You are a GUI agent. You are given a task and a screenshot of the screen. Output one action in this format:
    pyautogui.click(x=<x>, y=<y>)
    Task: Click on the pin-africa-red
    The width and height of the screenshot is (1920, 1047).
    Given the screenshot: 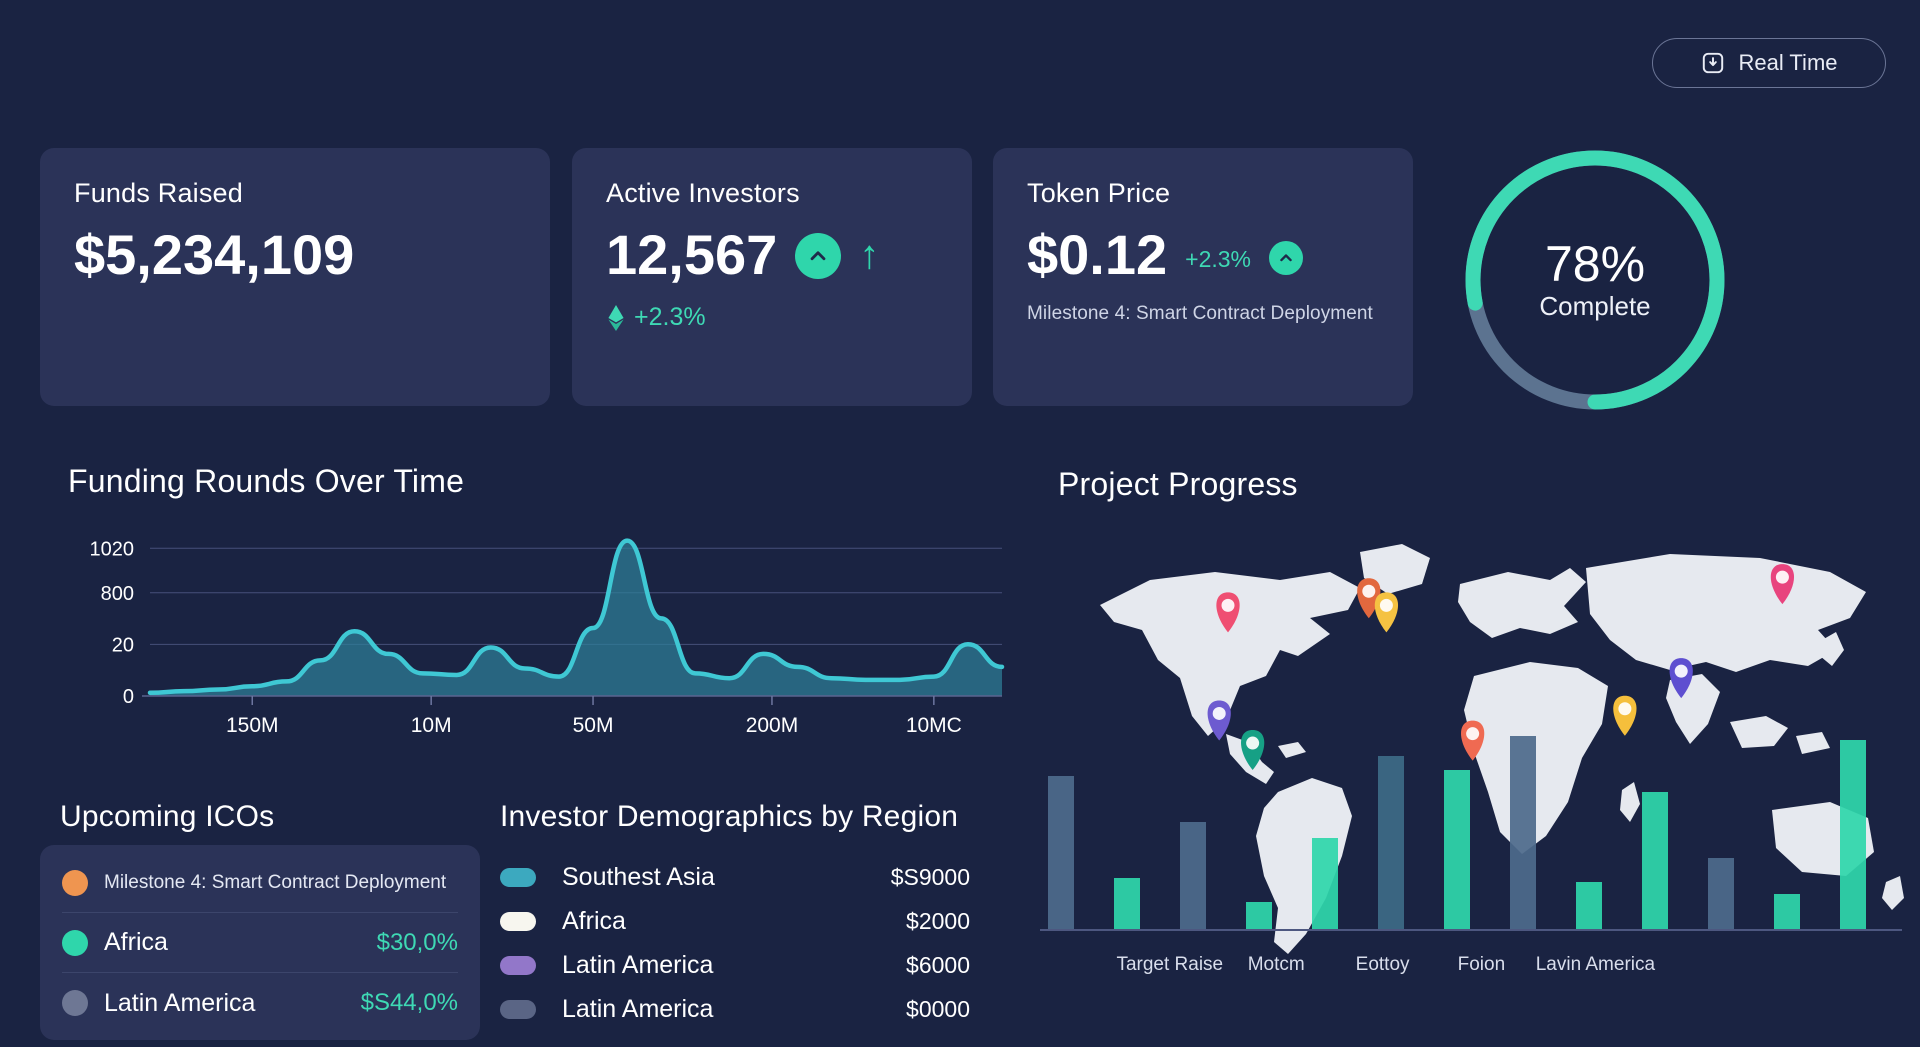 What is the action you would take?
    pyautogui.click(x=1473, y=740)
    